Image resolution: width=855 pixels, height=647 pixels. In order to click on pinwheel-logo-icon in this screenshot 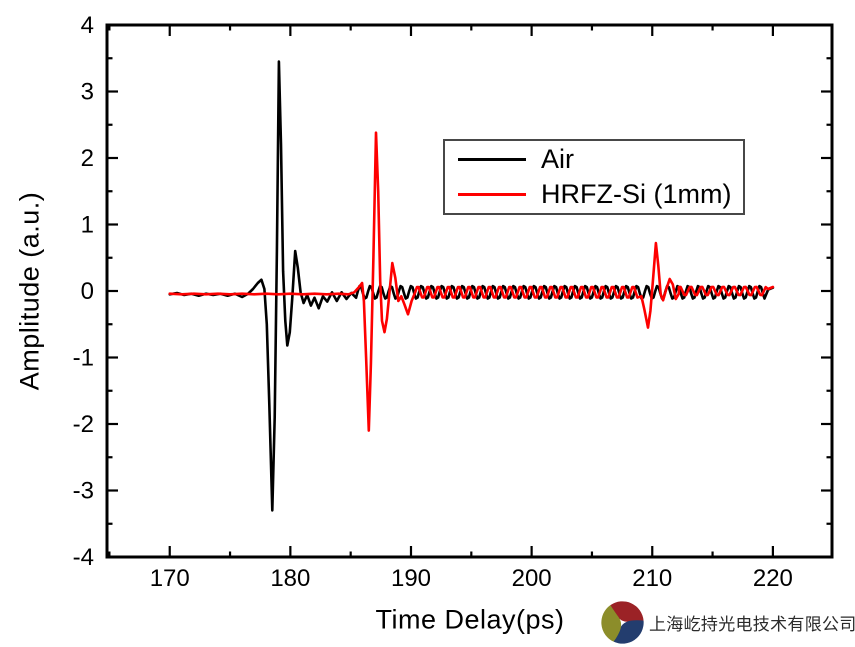, I will do `click(622, 622)`.